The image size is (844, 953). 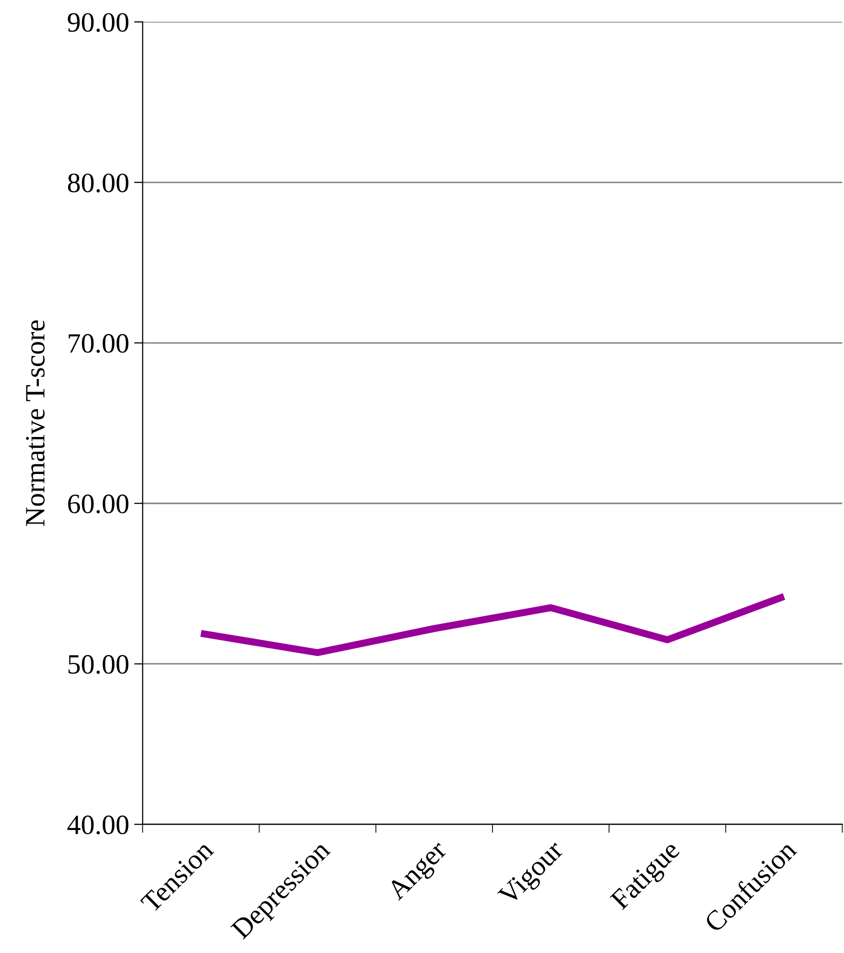 What do you see at coordinates (98, 343) in the screenshot?
I see `y-tick-label: 70.00` at bounding box center [98, 343].